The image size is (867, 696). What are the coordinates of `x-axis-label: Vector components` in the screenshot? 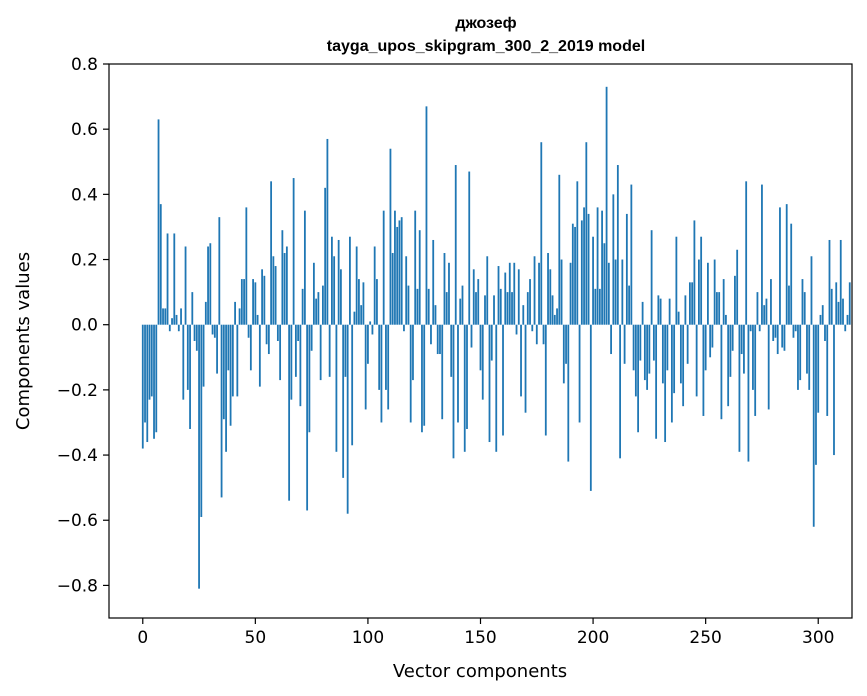 It's located at (480, 671).